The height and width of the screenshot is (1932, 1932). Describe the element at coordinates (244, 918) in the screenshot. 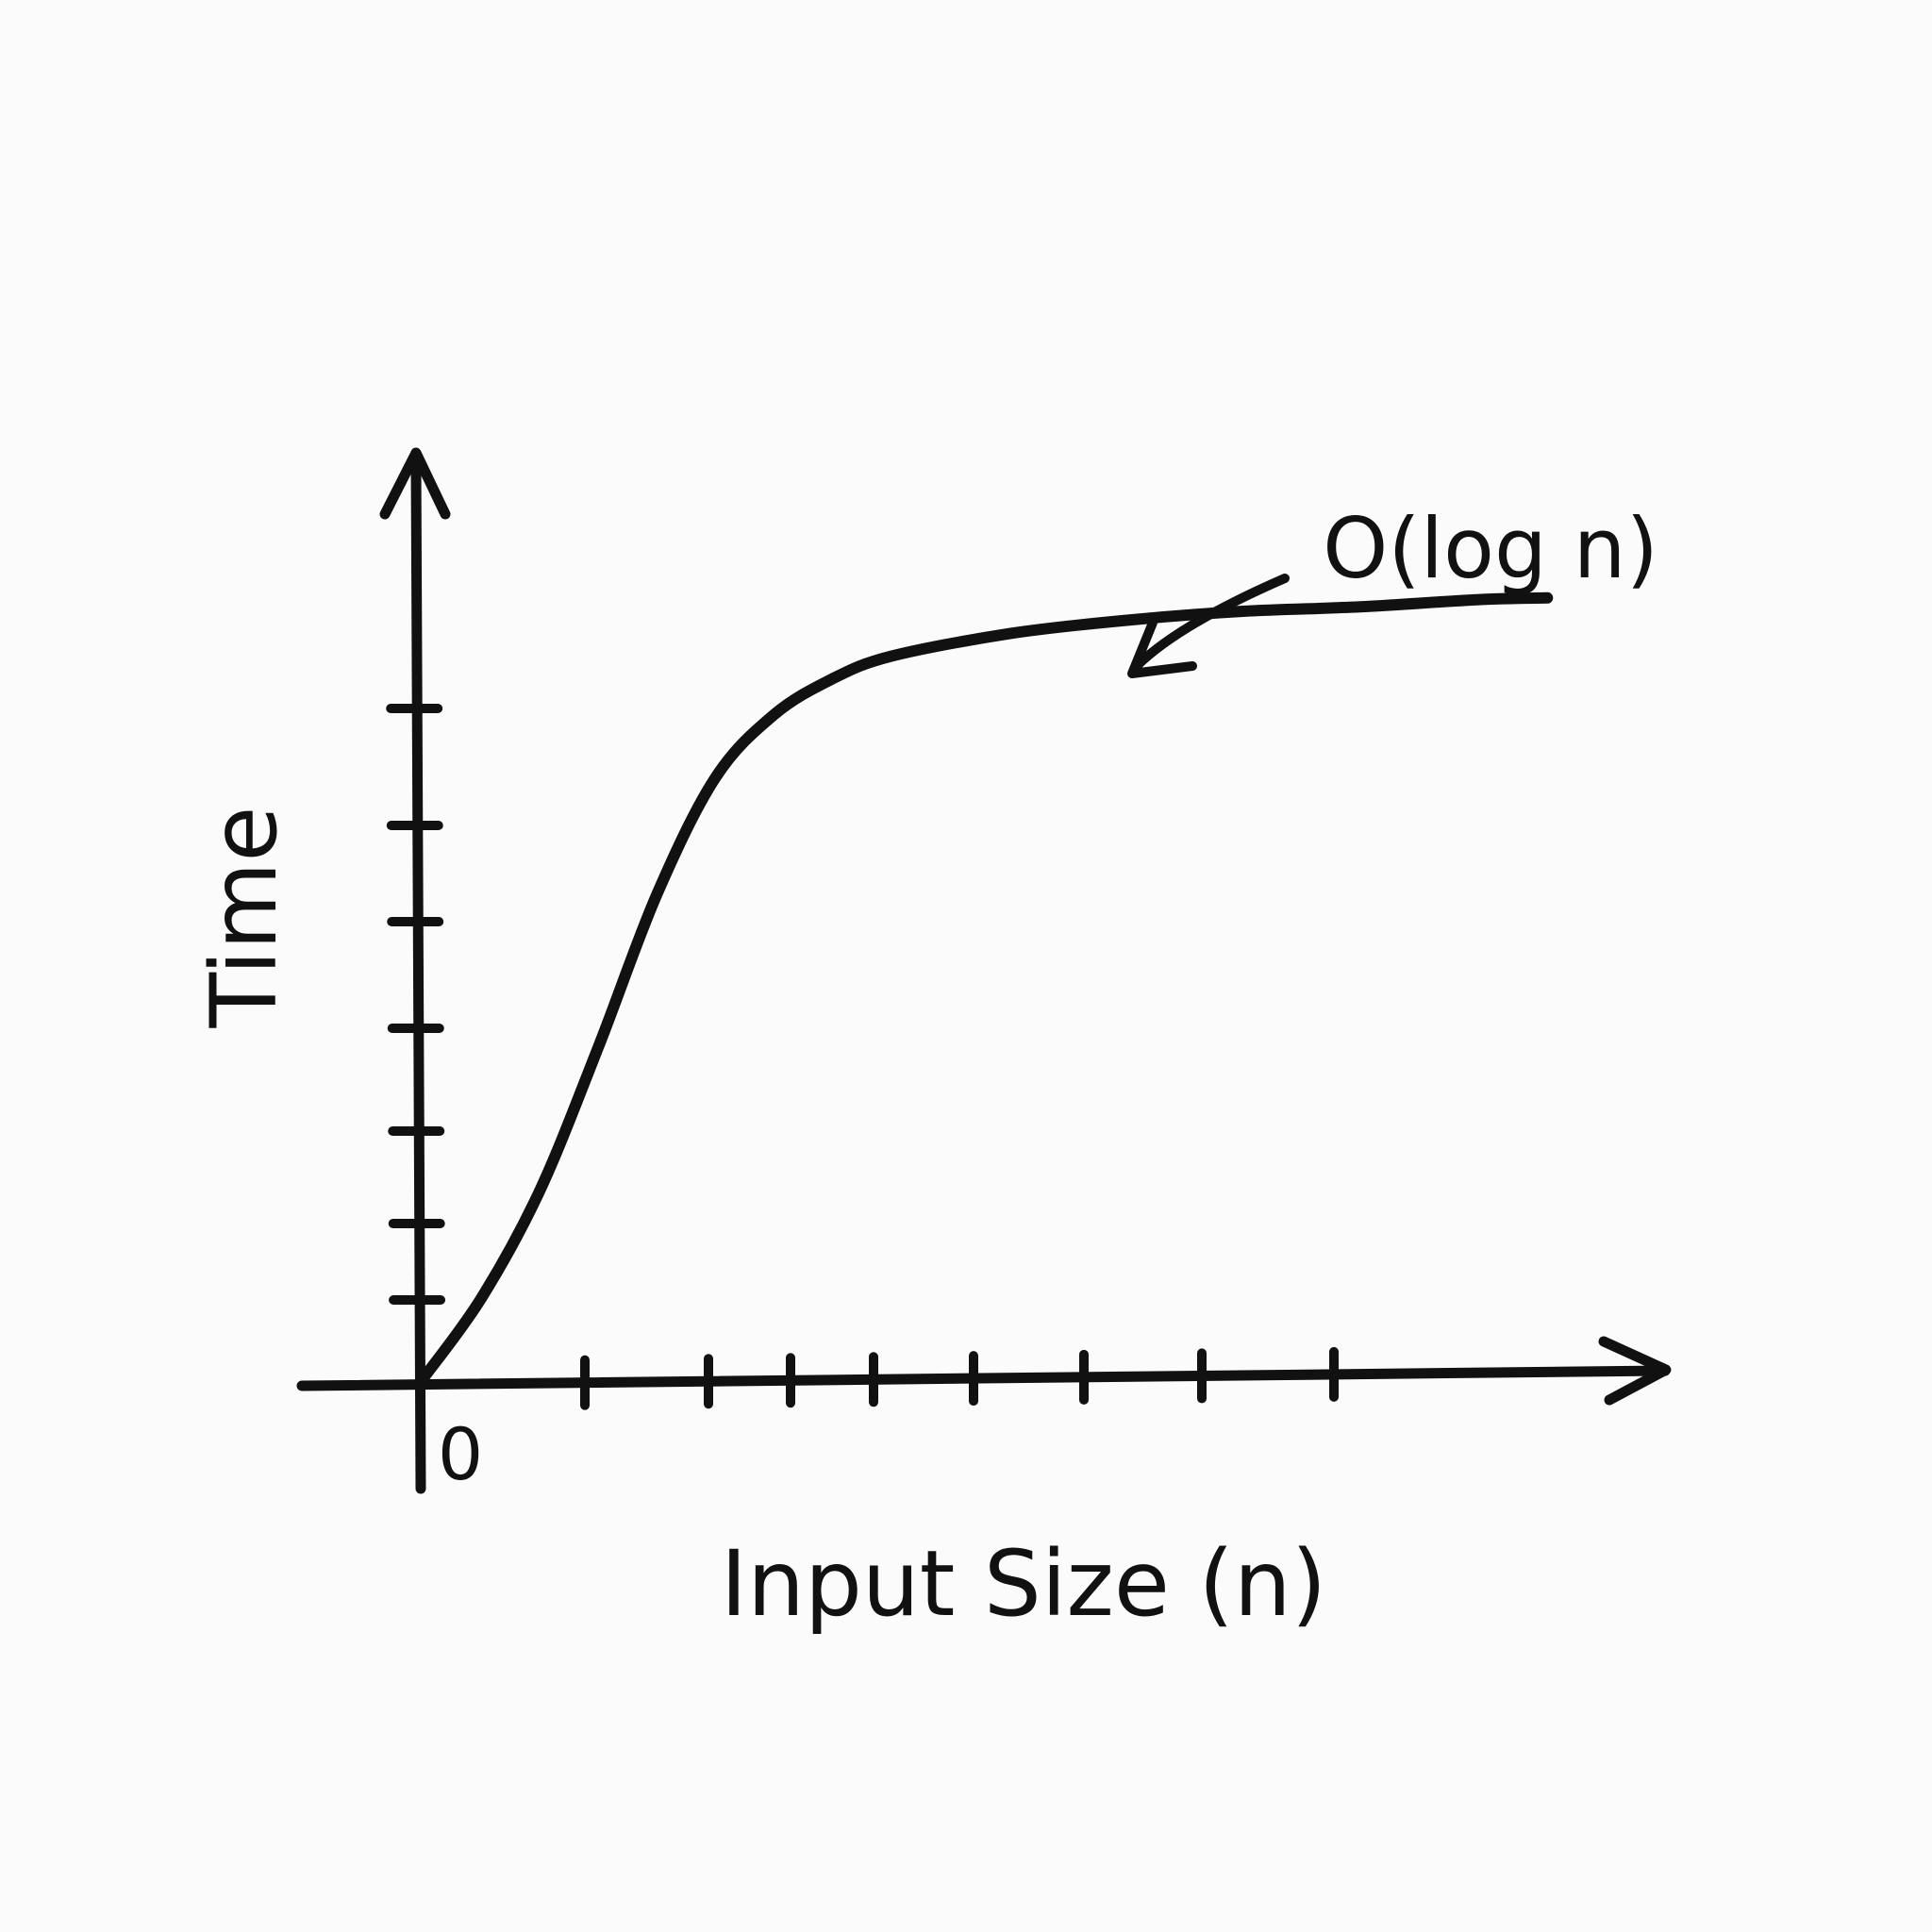

I see `y-axis-label: Time` at that location.